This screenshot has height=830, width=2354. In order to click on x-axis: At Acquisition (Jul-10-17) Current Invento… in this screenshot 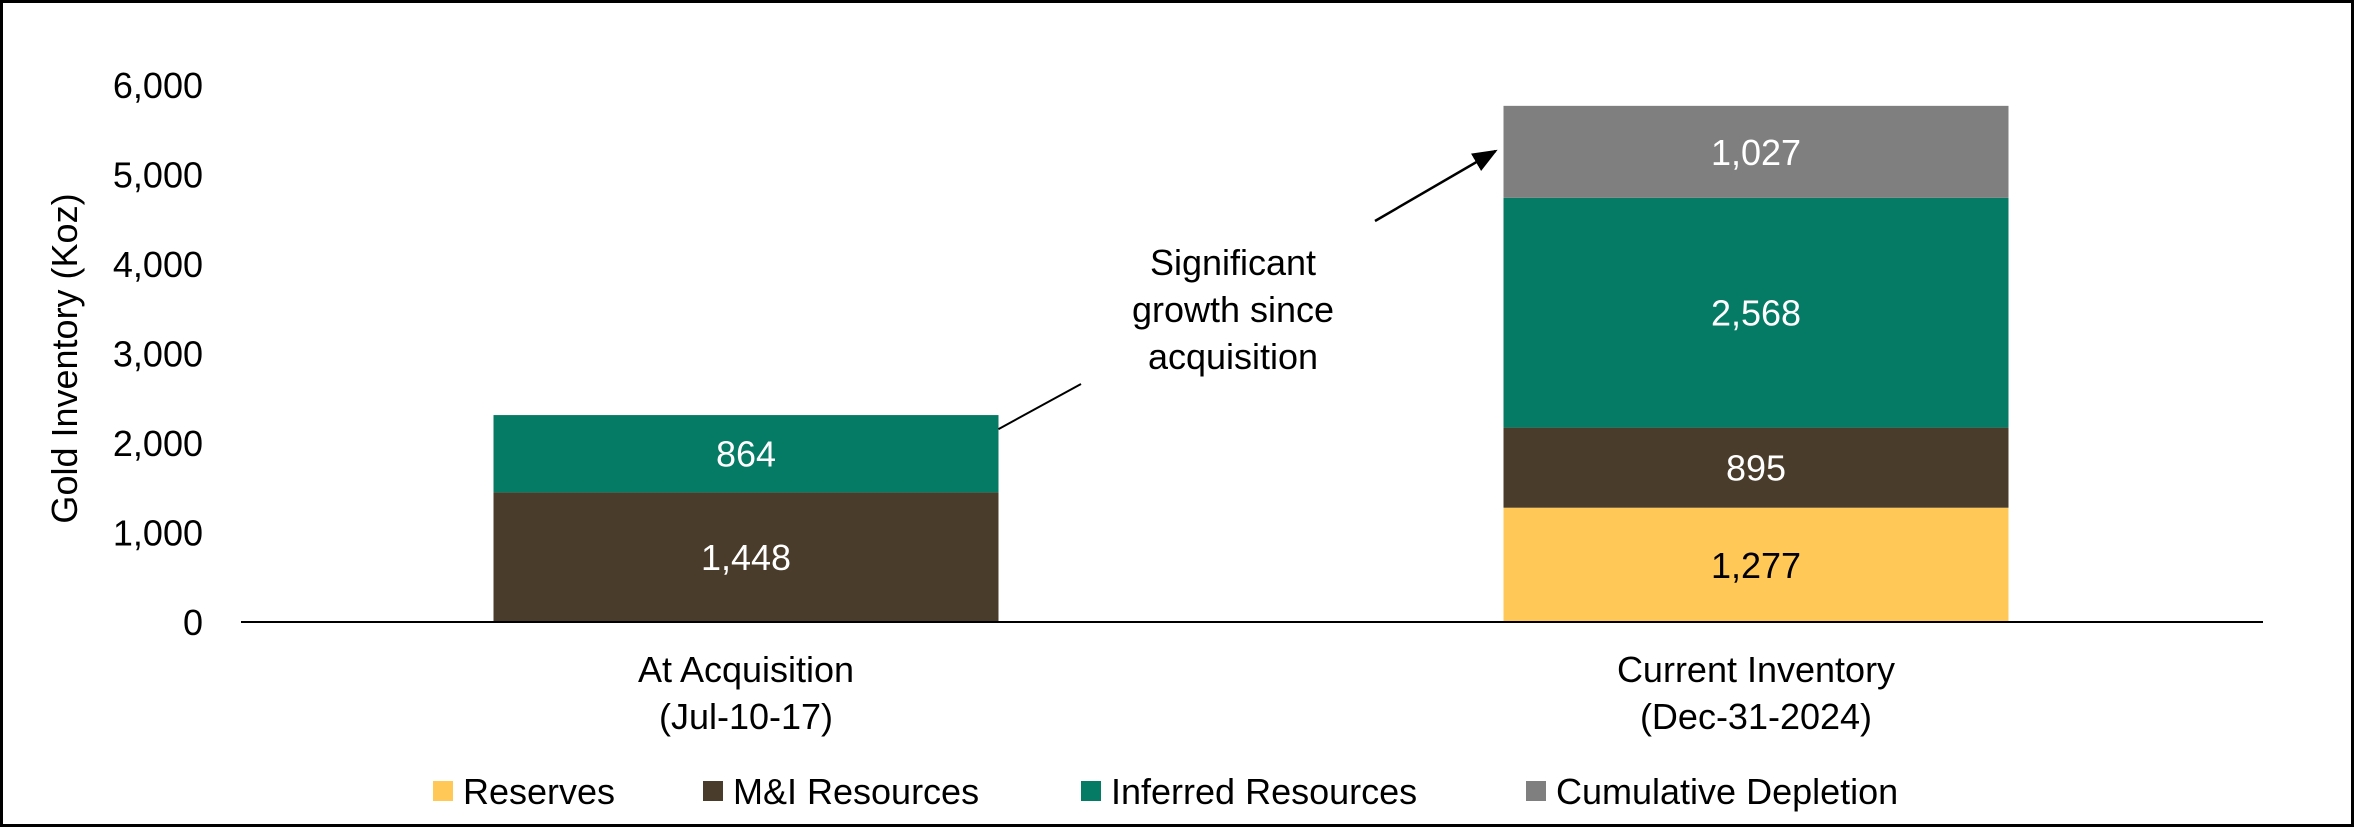, I will do `click(1252, 679)`.